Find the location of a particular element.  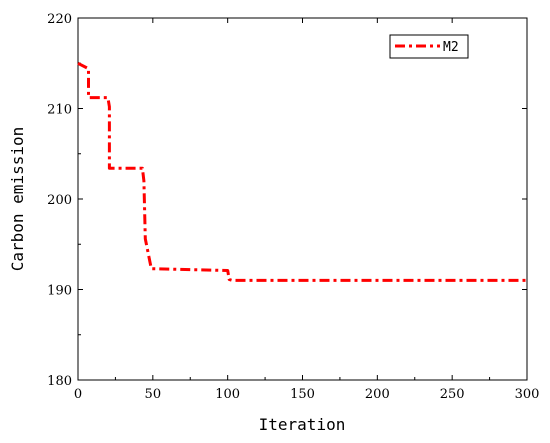

y-tick-label: 190 is located at coordinates (59, 291).